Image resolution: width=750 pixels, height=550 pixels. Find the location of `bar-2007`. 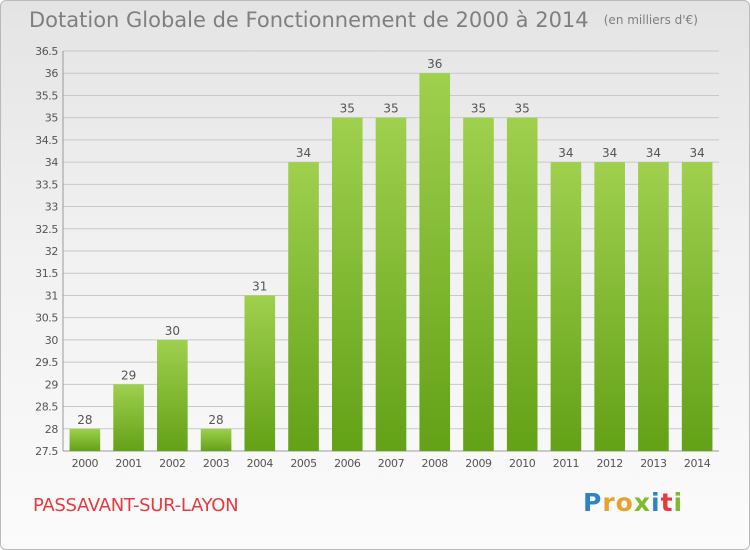

bar-2007 is located at coordinates (391, 284).